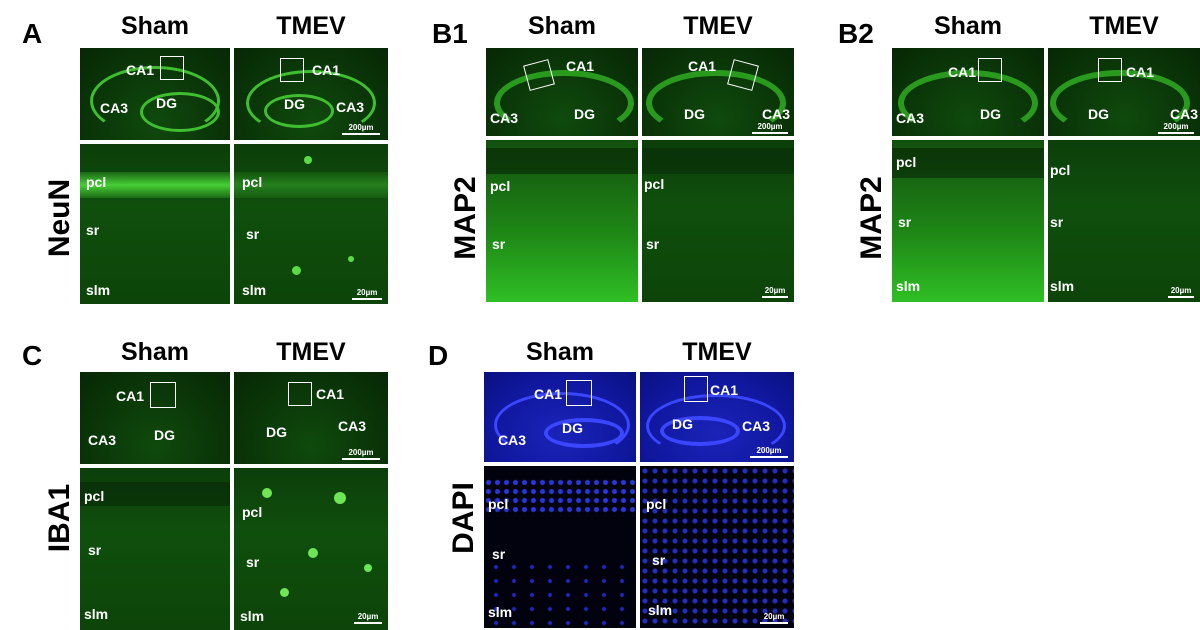  What do you see at coordinates (32, 355) in the screenshot?
I see `panel-letter-c: C` at bounding box center [32, 355].